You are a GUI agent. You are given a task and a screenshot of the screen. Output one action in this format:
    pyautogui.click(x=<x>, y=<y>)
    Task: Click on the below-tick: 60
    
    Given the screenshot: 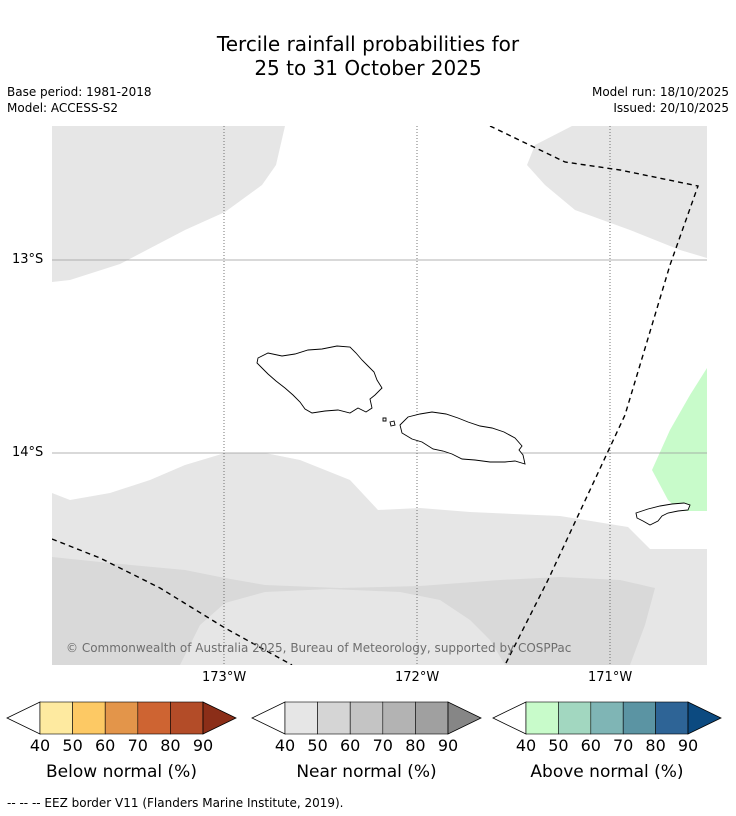 What is the action you would take?
    pyautogui.click(x=105, y=745)
    